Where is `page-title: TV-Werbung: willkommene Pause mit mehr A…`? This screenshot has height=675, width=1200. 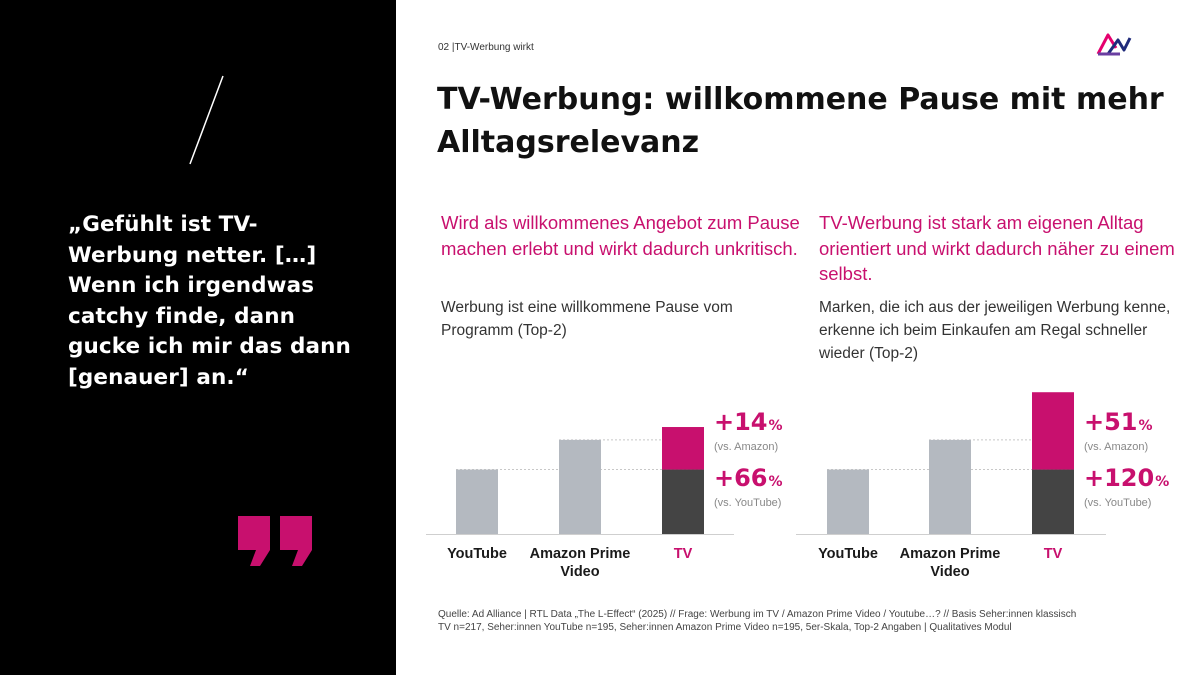
page-title: TV-Werbung: willkommene Pause mit mehr A… is located at coordinates (800, 121).